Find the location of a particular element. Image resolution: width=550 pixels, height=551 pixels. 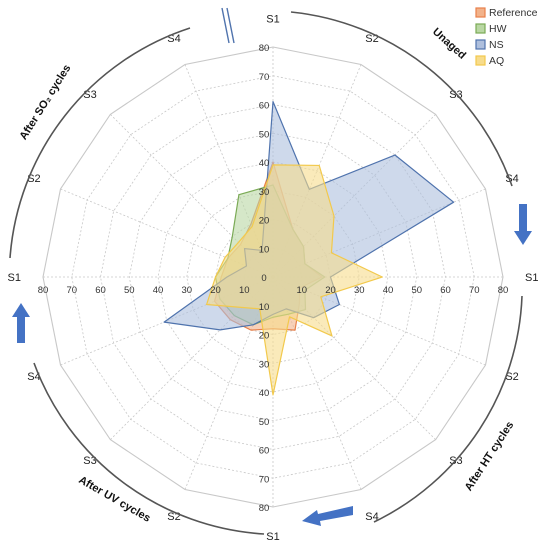

legend-swatch-aq is located at coordinates (480, 60).